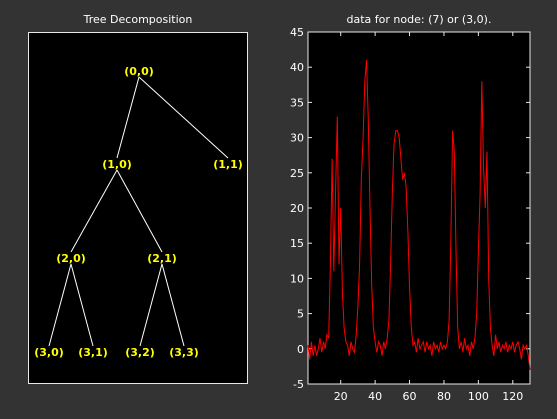  What do you see at coordinates (444, 396) in the screenshot?
I see `x-tick-label: 80` at bounding box center [444, 396].